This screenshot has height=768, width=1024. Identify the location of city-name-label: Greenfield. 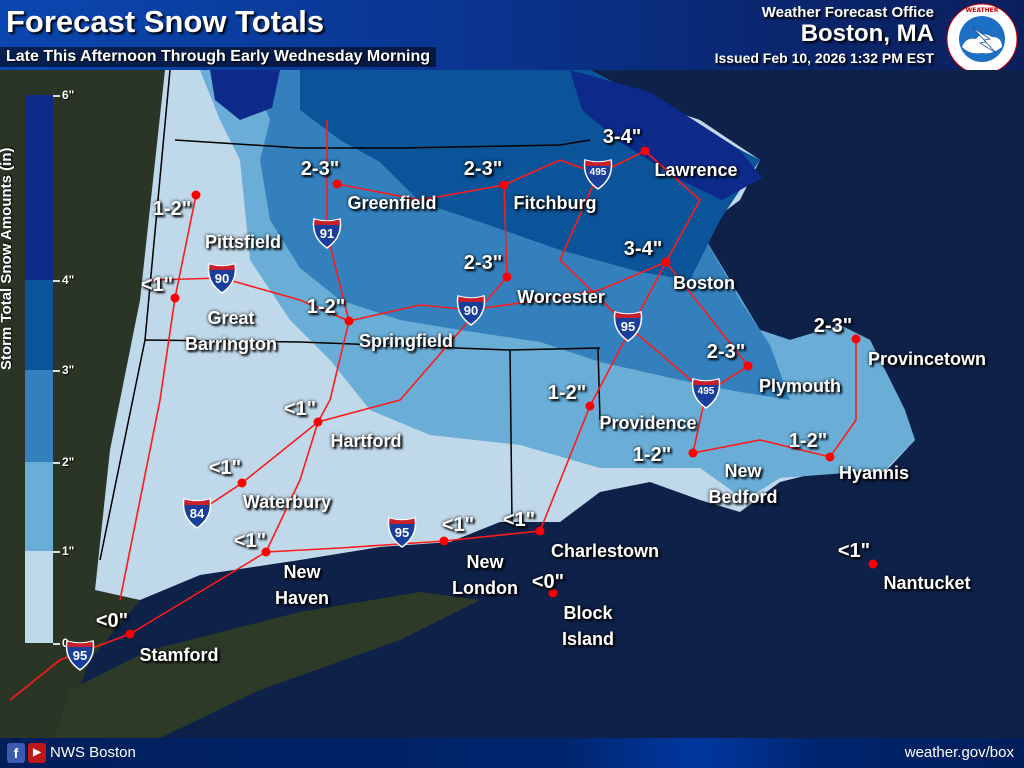
(392, 203).